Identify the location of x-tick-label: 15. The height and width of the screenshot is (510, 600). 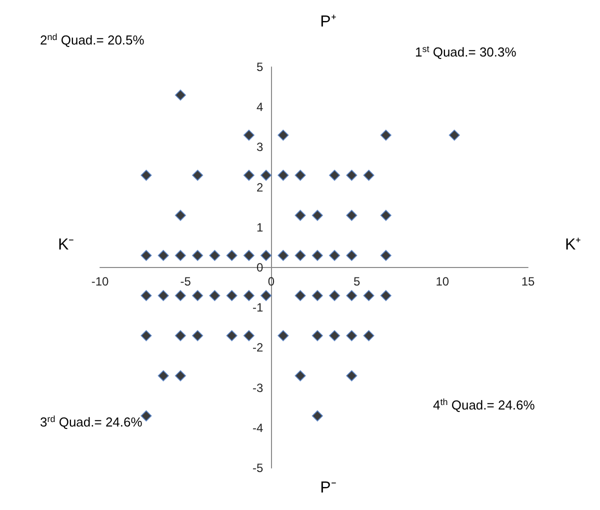
(528, 281).